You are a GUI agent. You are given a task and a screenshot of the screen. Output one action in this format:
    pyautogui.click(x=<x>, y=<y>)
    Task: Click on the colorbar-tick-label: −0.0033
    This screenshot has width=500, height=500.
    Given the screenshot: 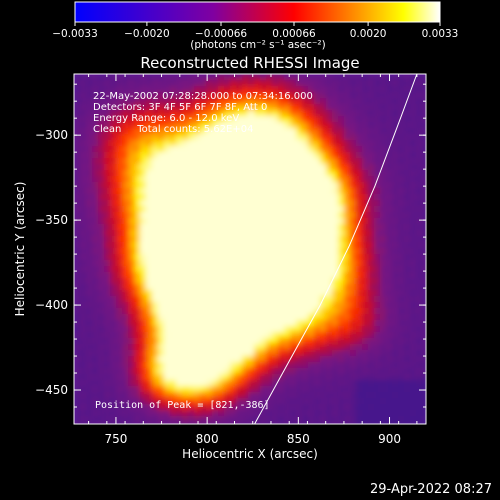 What is the action you would take?
    pyautogui.click(x=75, y=34)
    